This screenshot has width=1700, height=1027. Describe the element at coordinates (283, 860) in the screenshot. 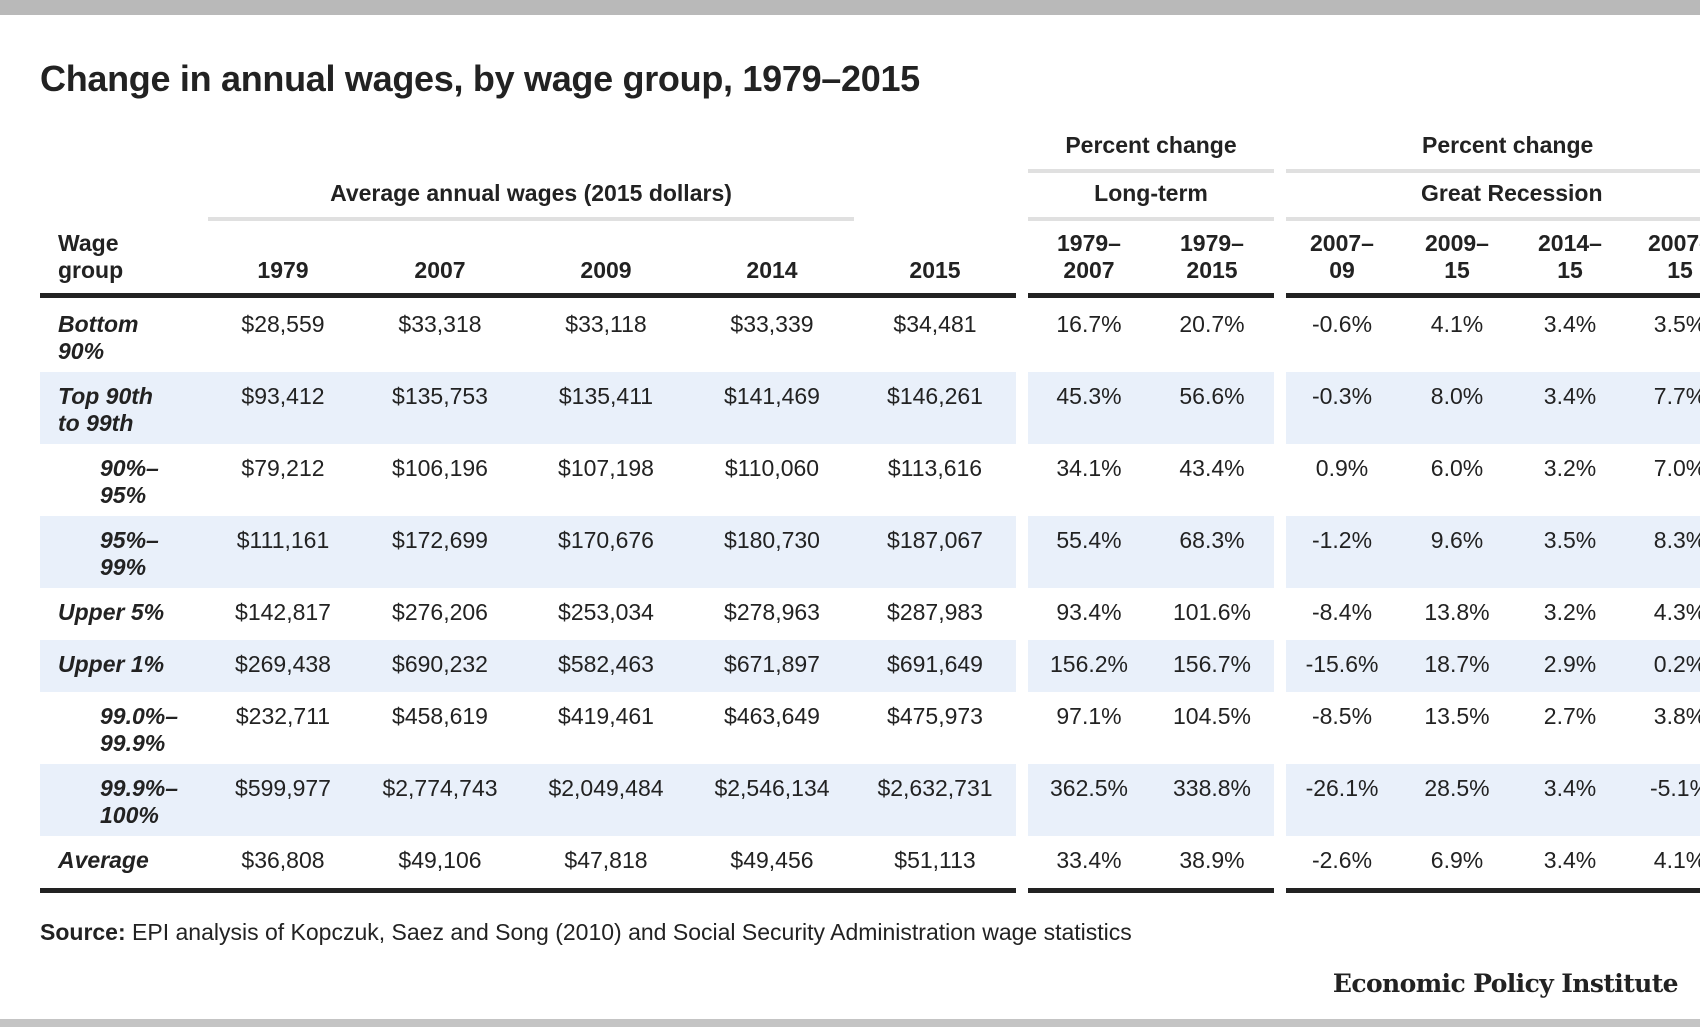

I see `table-cell: $36,808` at that location.